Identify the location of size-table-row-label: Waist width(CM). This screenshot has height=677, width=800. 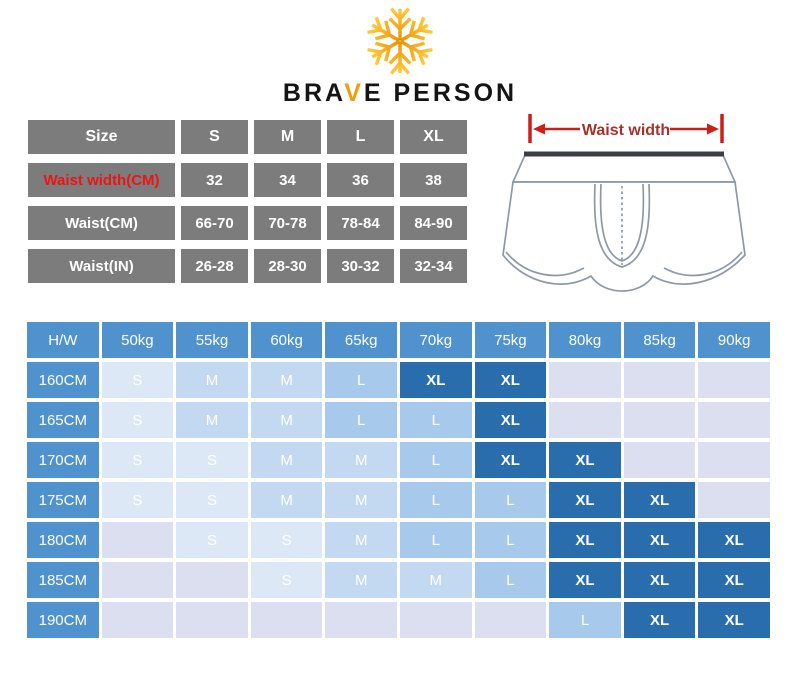
(101, 180).